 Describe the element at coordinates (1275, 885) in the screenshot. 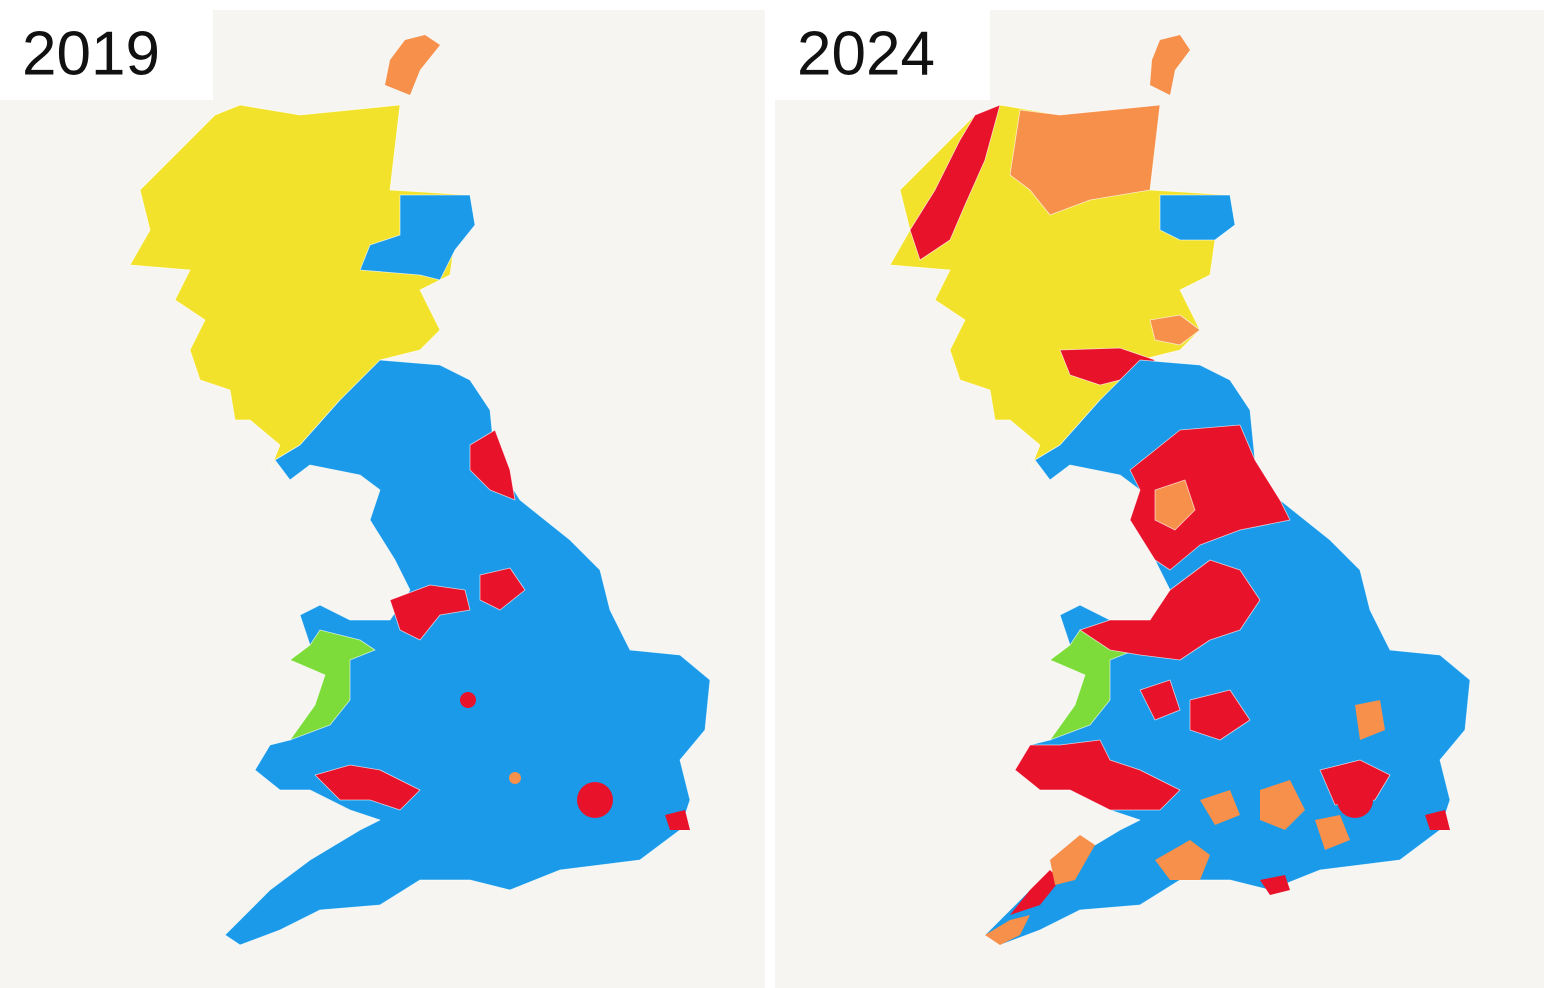

I see `region-brighton` at that location.